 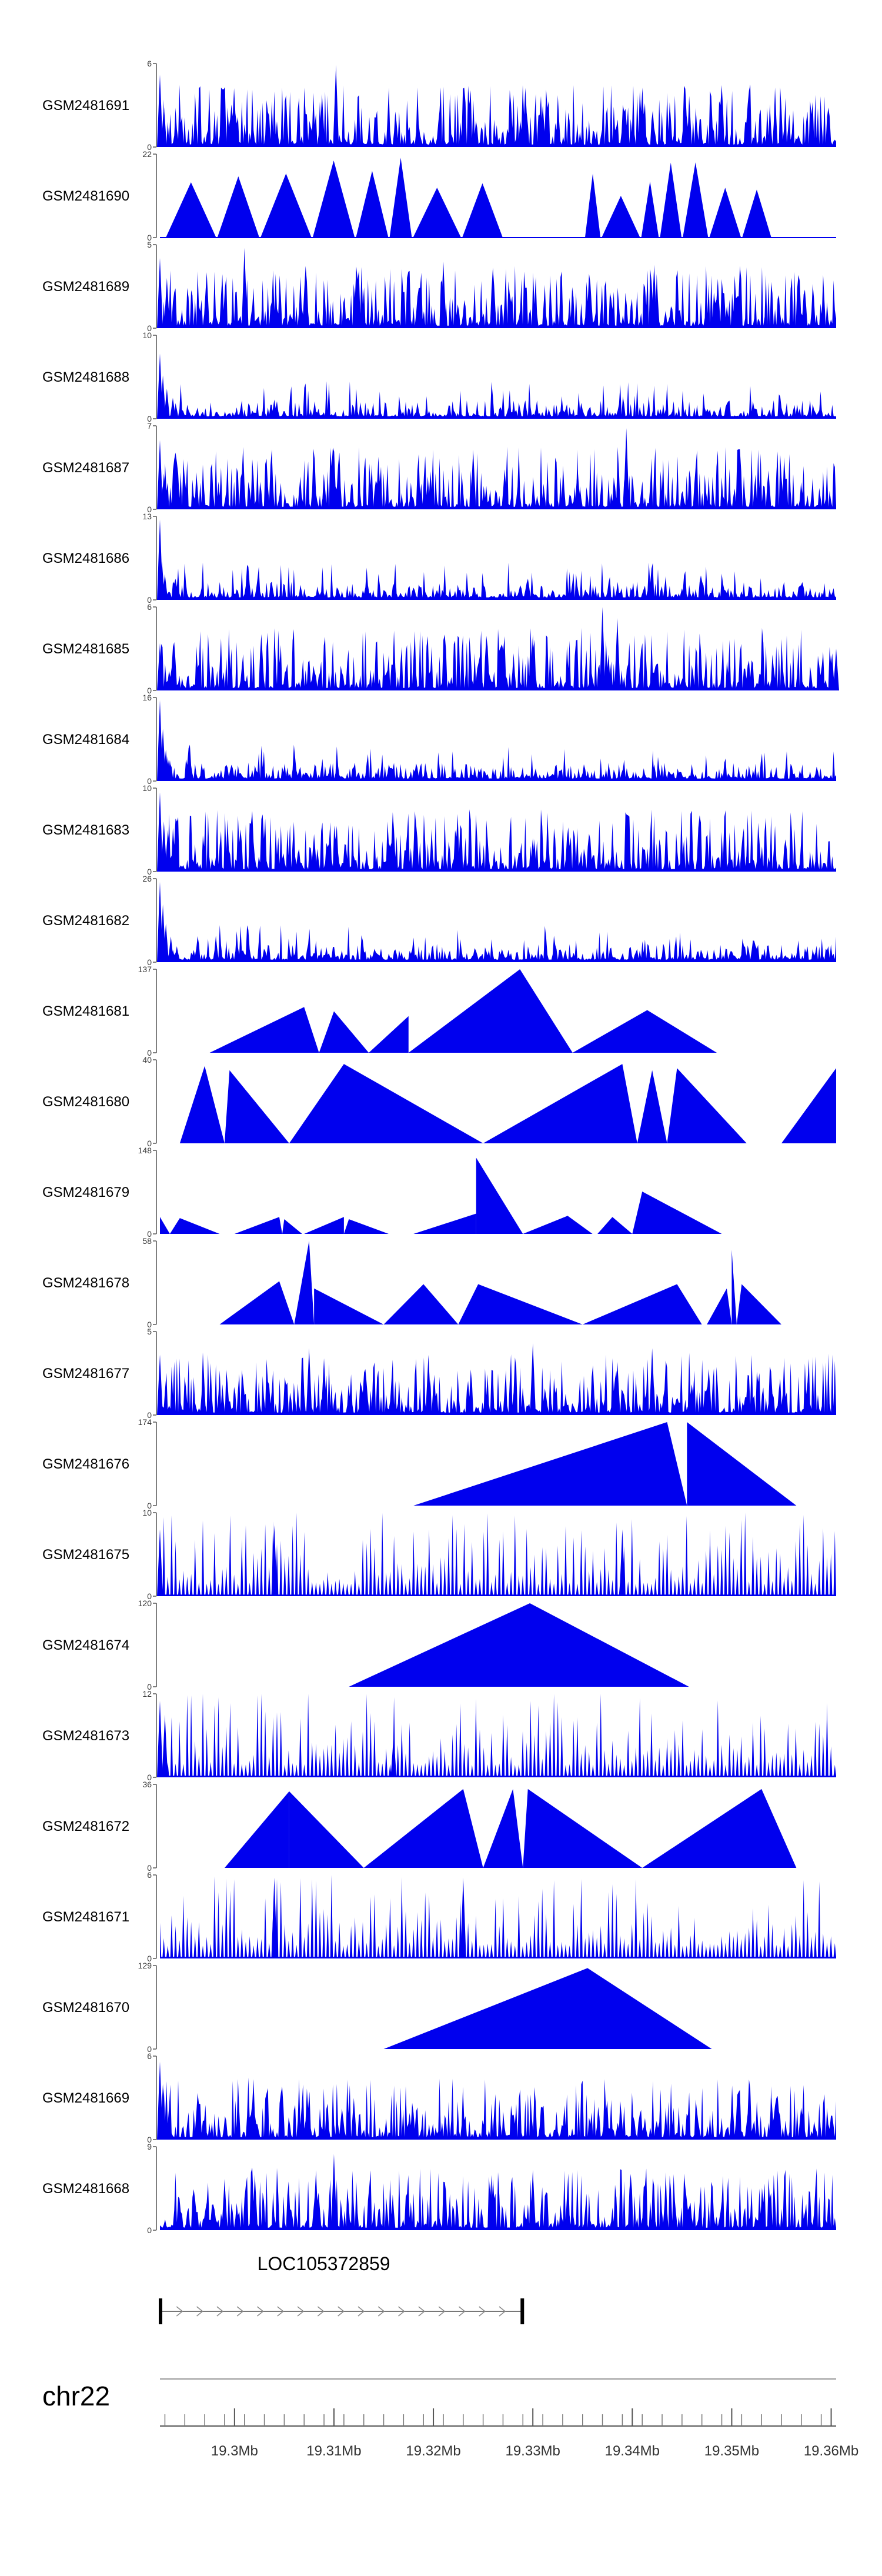 What do you see at coordinates (147, 697) in the screenshot?
I see `y-tick-max: 16` at bounding box center [147, 697].